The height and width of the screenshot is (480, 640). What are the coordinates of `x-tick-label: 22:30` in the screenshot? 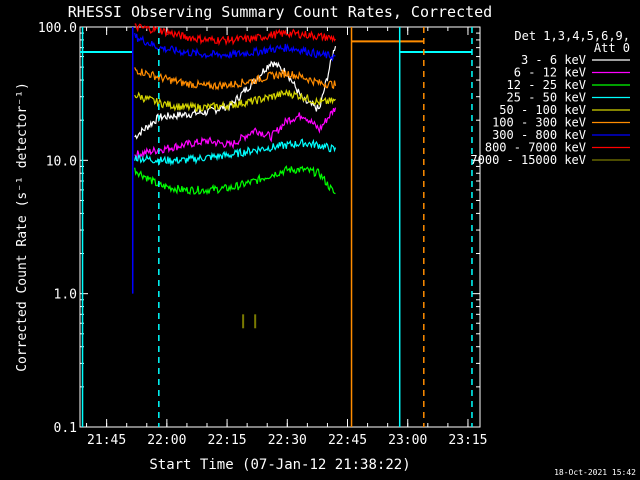 It's located at (287, 440).